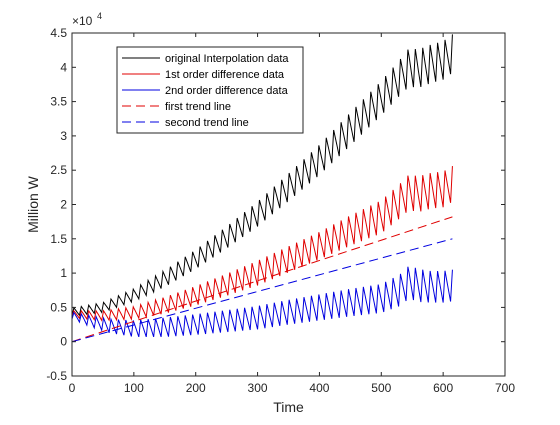  I want to click on legend-entry-label: second trend line, so click(207, 123).